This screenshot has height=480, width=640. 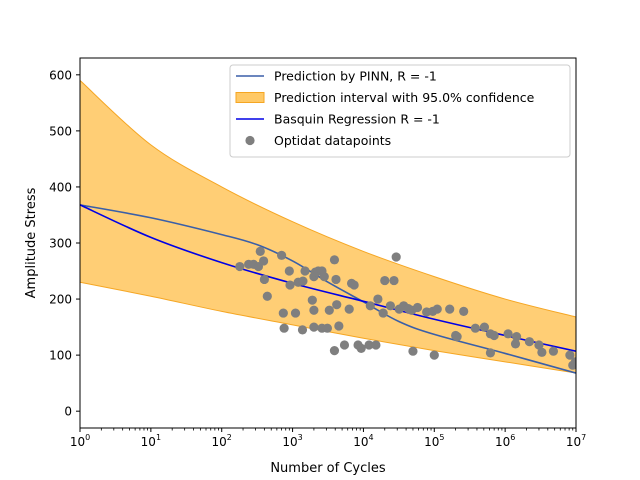 I want to click on legend-patch-swatch, so click(x=250, y=97).